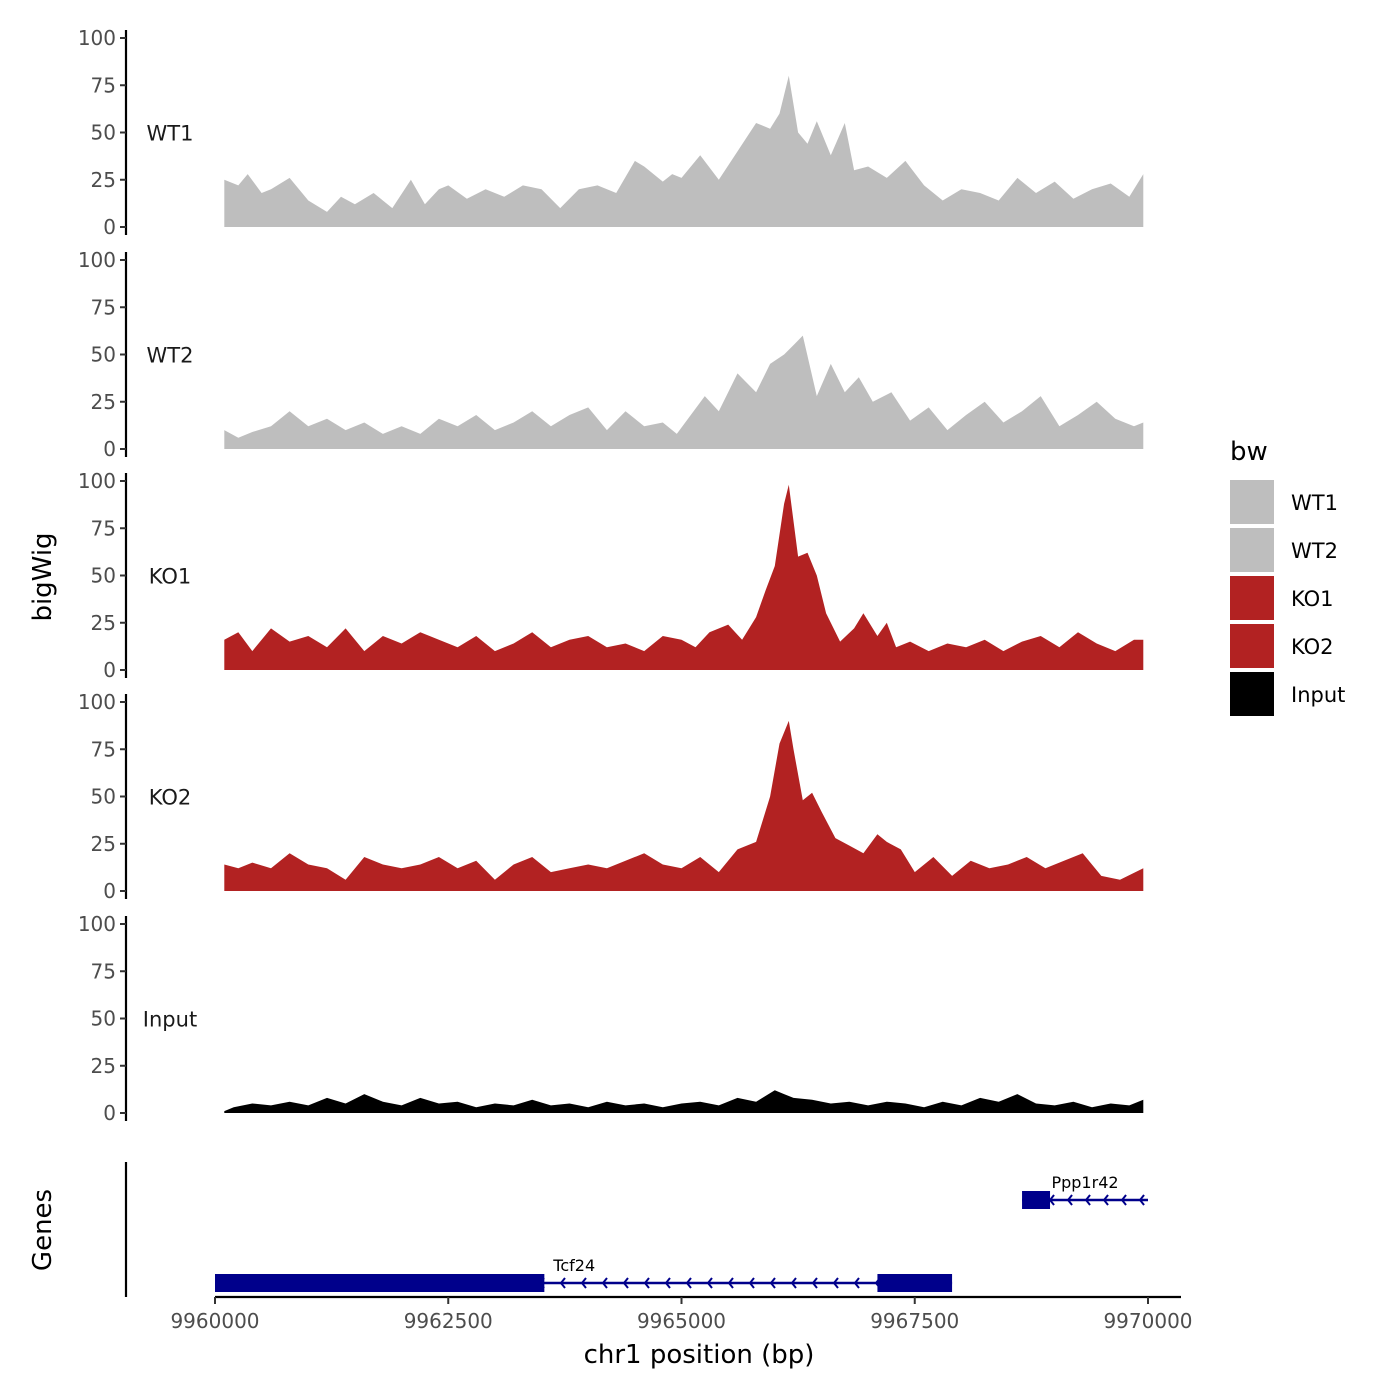 This screenshot has height=1400, width=1400. I want to click on gene-name-label: Ppp1r42, so click(1084, 1182).